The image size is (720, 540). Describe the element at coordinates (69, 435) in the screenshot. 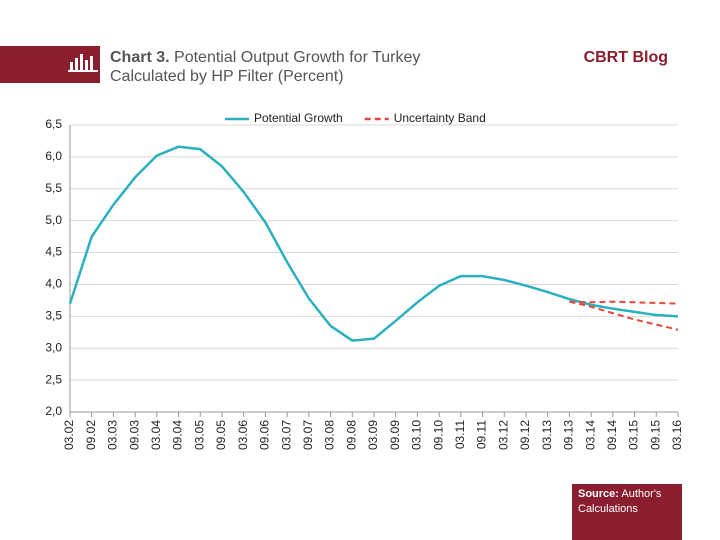

I see `x-tick-label: 03.02` at that location.